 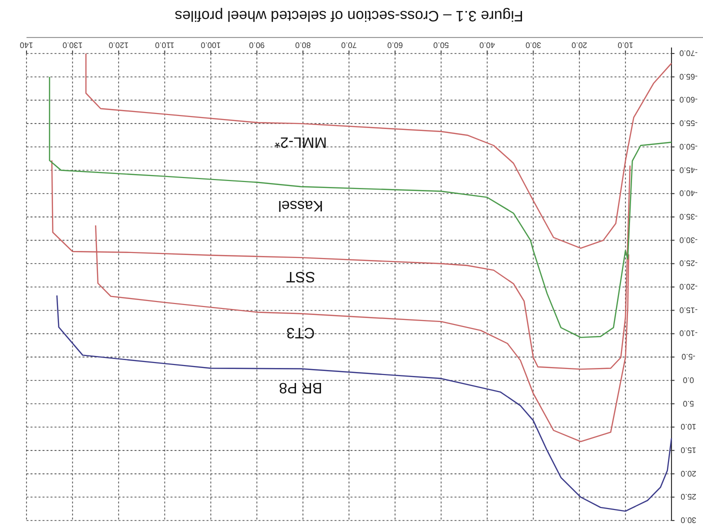 I want to click on x-tick-label: 110.0, so click(x=164, y=45).